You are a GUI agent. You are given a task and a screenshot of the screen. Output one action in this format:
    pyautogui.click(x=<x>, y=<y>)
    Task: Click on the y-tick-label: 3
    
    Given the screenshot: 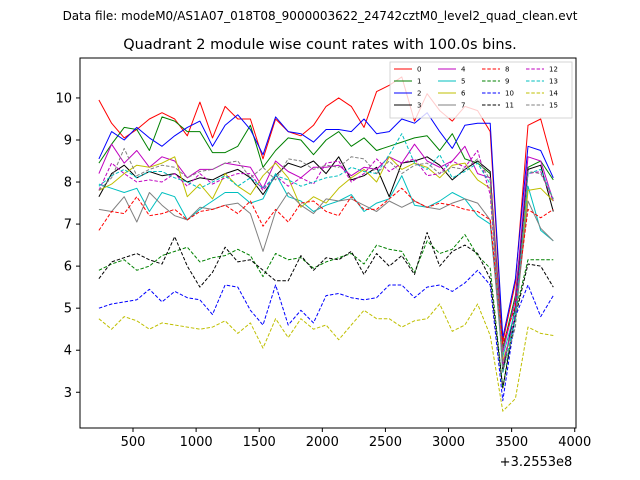 What is the action you would take?
    pyautogui.click(x=68, y=393)
    